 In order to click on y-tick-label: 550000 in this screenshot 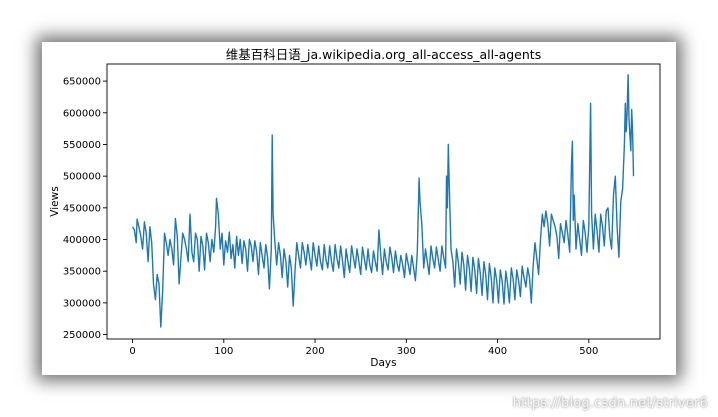, I will do `click(82, 145)`.